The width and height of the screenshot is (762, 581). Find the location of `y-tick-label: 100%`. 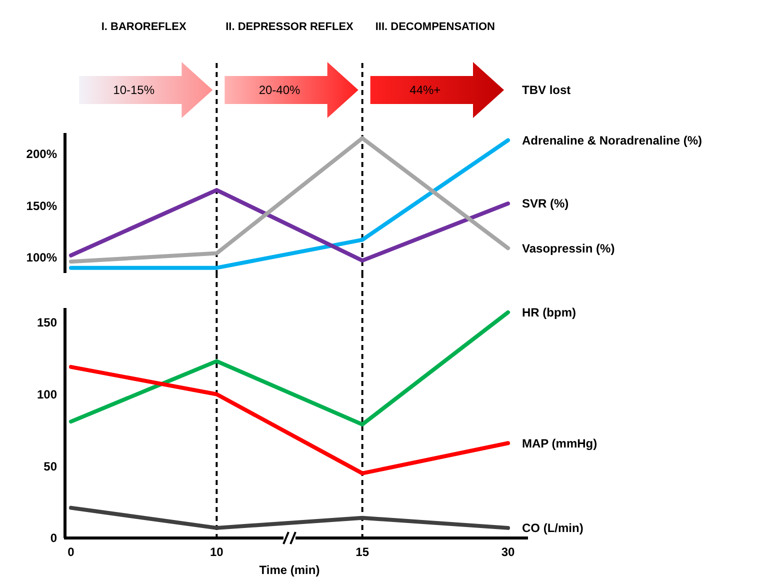

y-tick-label: 100% is located at coordinates (42, 257).